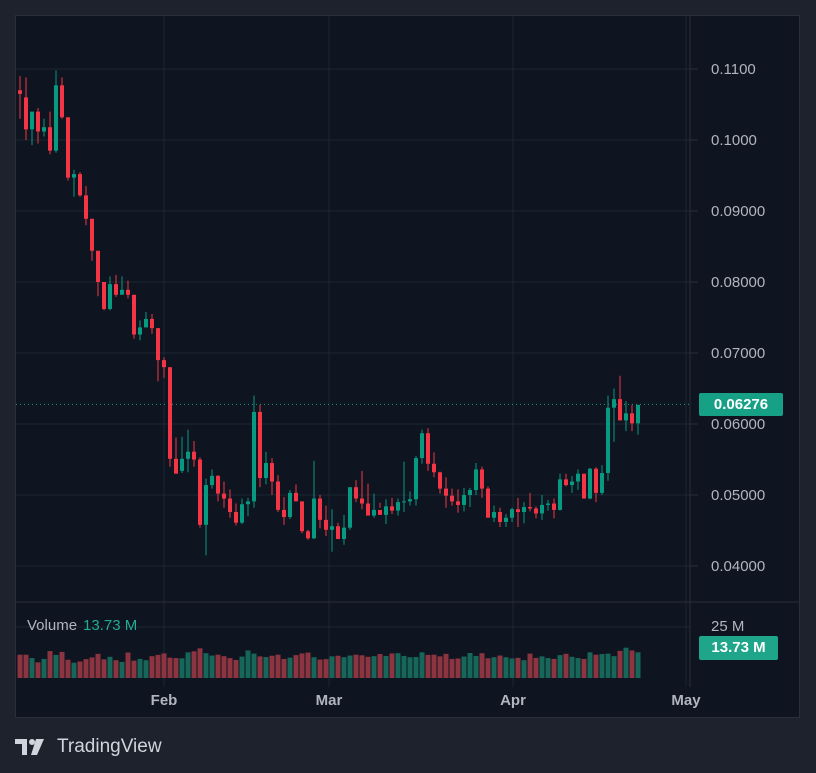 Image resolution: width=816 pixels, height=773 pixels. I want to click on tradingview-logo-icon, so click(29, 747).